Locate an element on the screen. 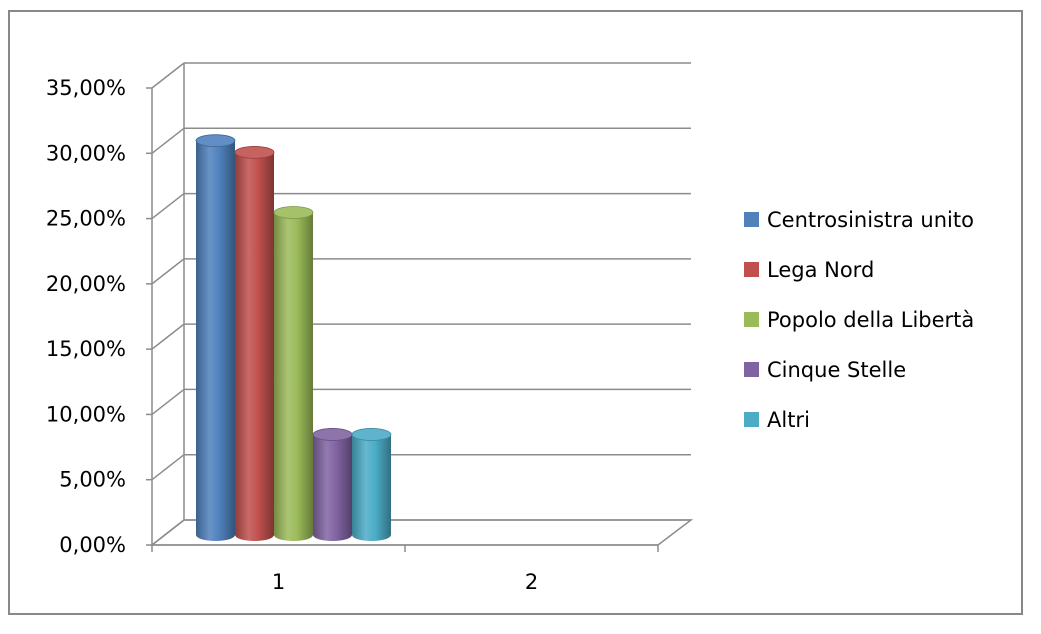 This screenshot has width=1041, height=634. bar-lega-nord is located at coordinates (254, 343).